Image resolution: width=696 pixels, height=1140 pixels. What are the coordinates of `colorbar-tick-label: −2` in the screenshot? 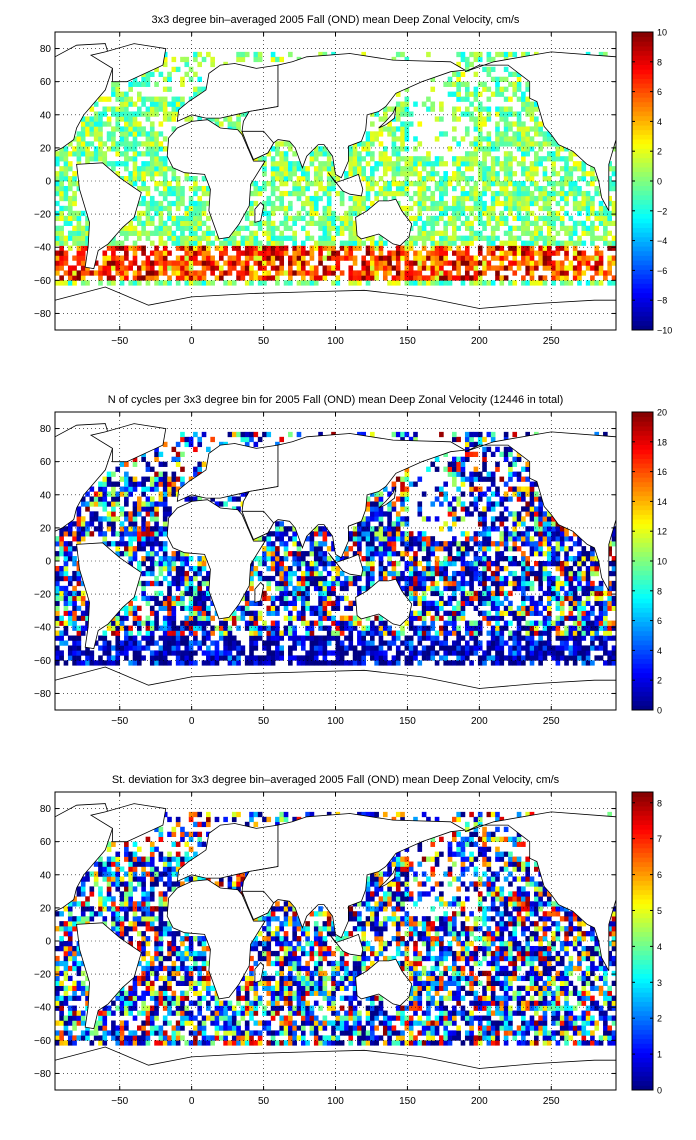 It's located at (662, 211).